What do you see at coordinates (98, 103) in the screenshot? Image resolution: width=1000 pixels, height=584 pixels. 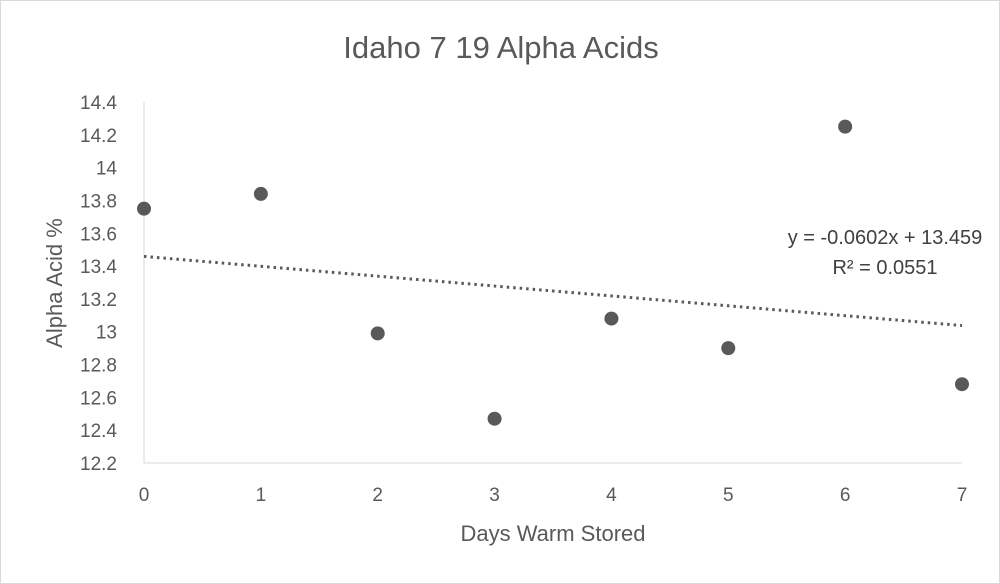 I see `y-tick-label: 14.4` at bounding box center [98, 103].